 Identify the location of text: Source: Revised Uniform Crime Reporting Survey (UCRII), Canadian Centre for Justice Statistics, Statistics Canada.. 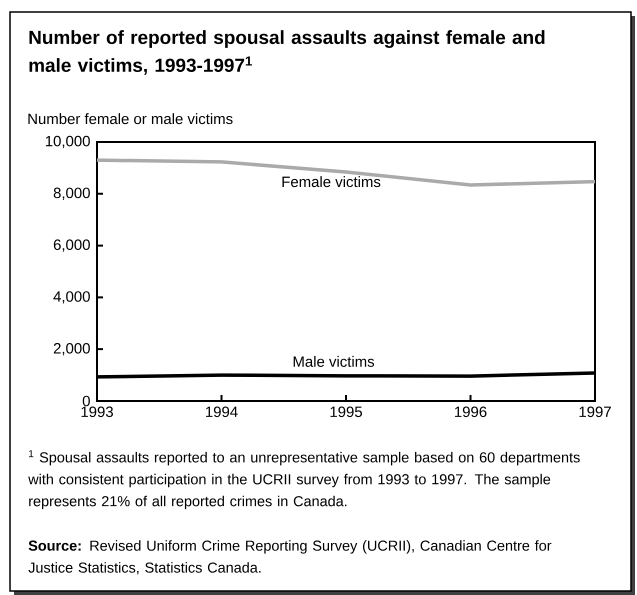
(290, 557).